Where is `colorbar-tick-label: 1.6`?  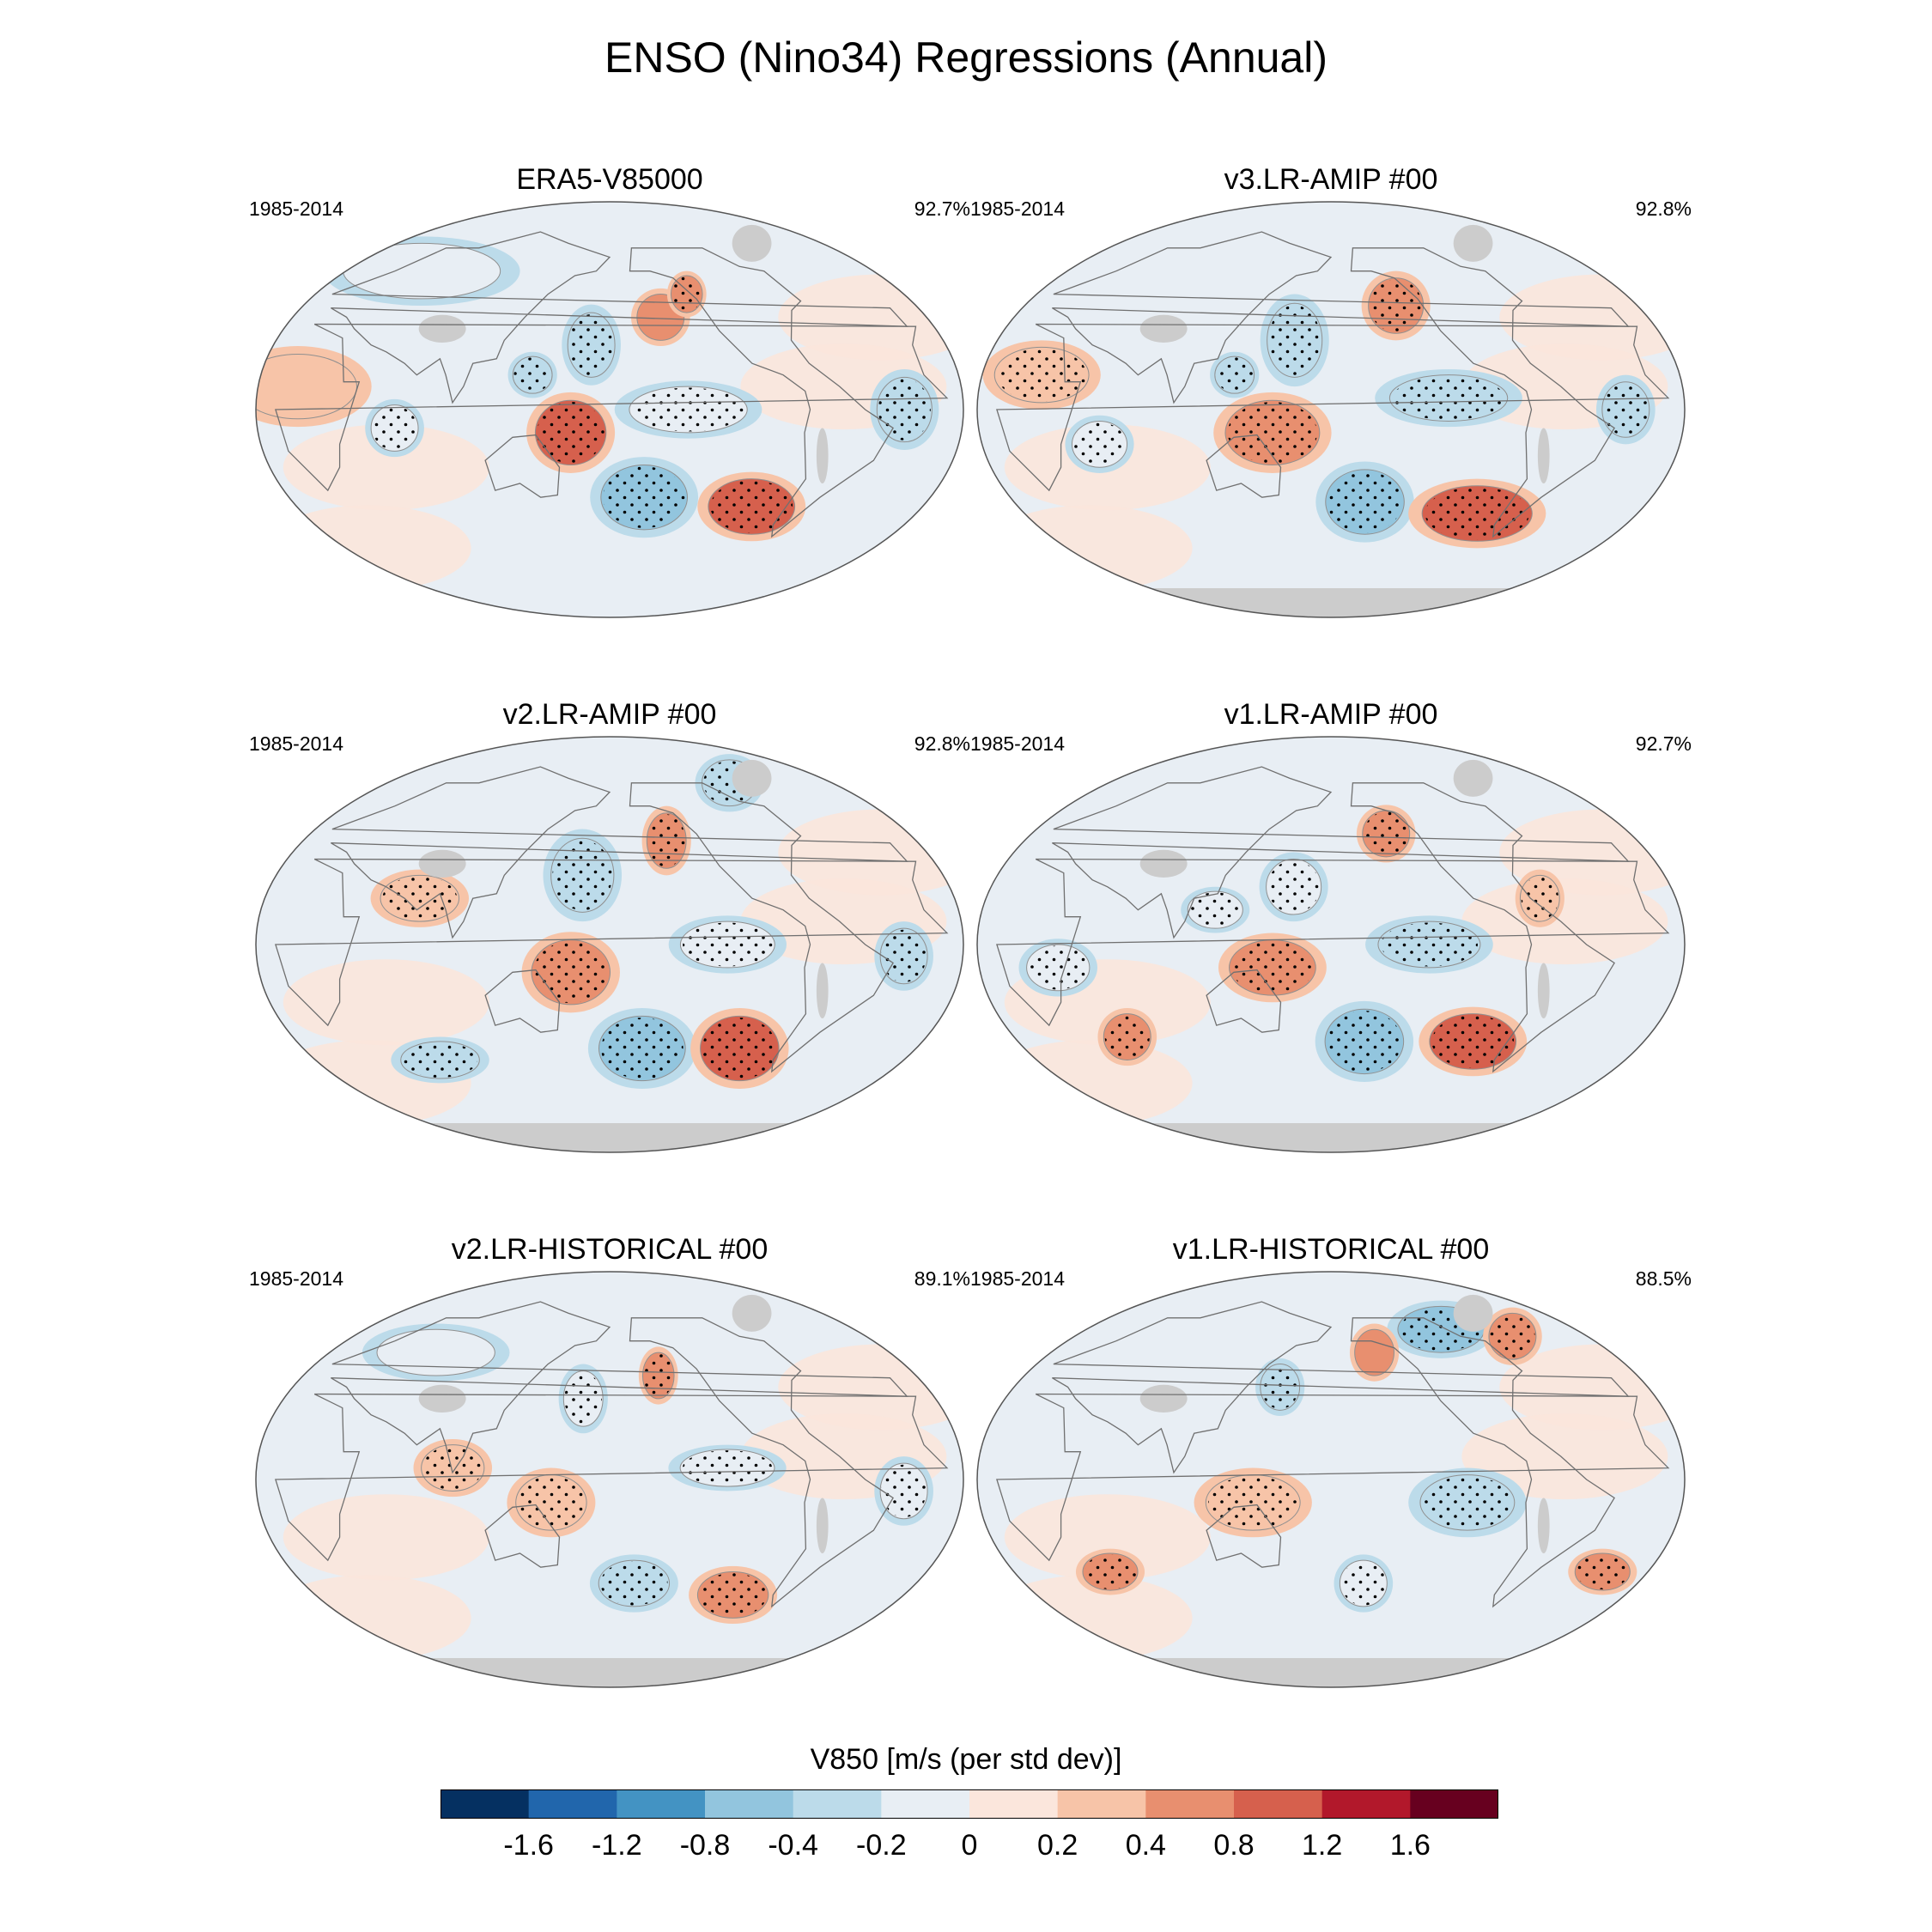 colorbar-tick-label: 1.6 is located at coordinates (1410, 1845).